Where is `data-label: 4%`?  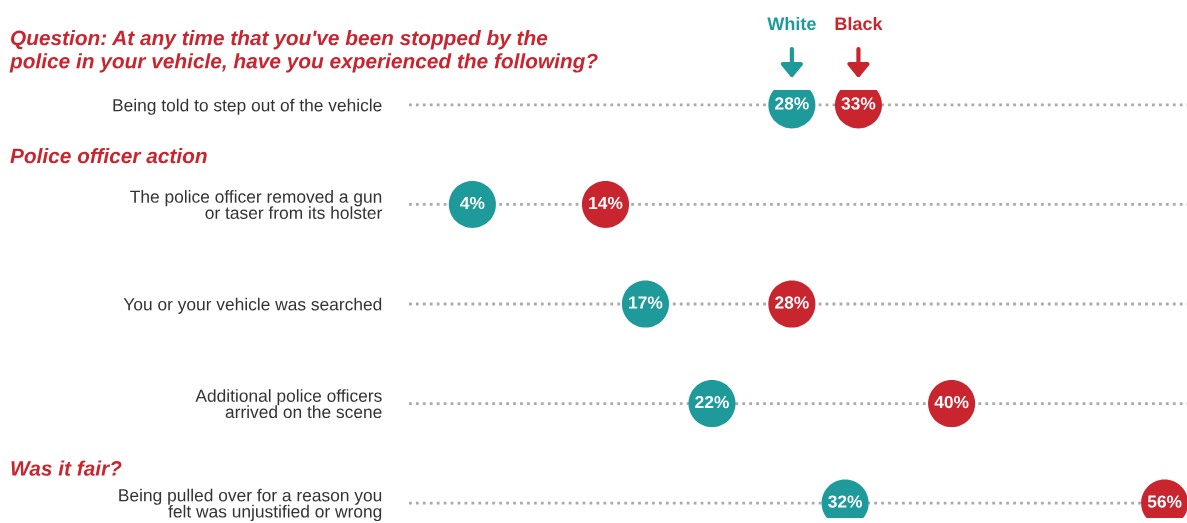 data-label: 4% is located at coordinates (472, 203).